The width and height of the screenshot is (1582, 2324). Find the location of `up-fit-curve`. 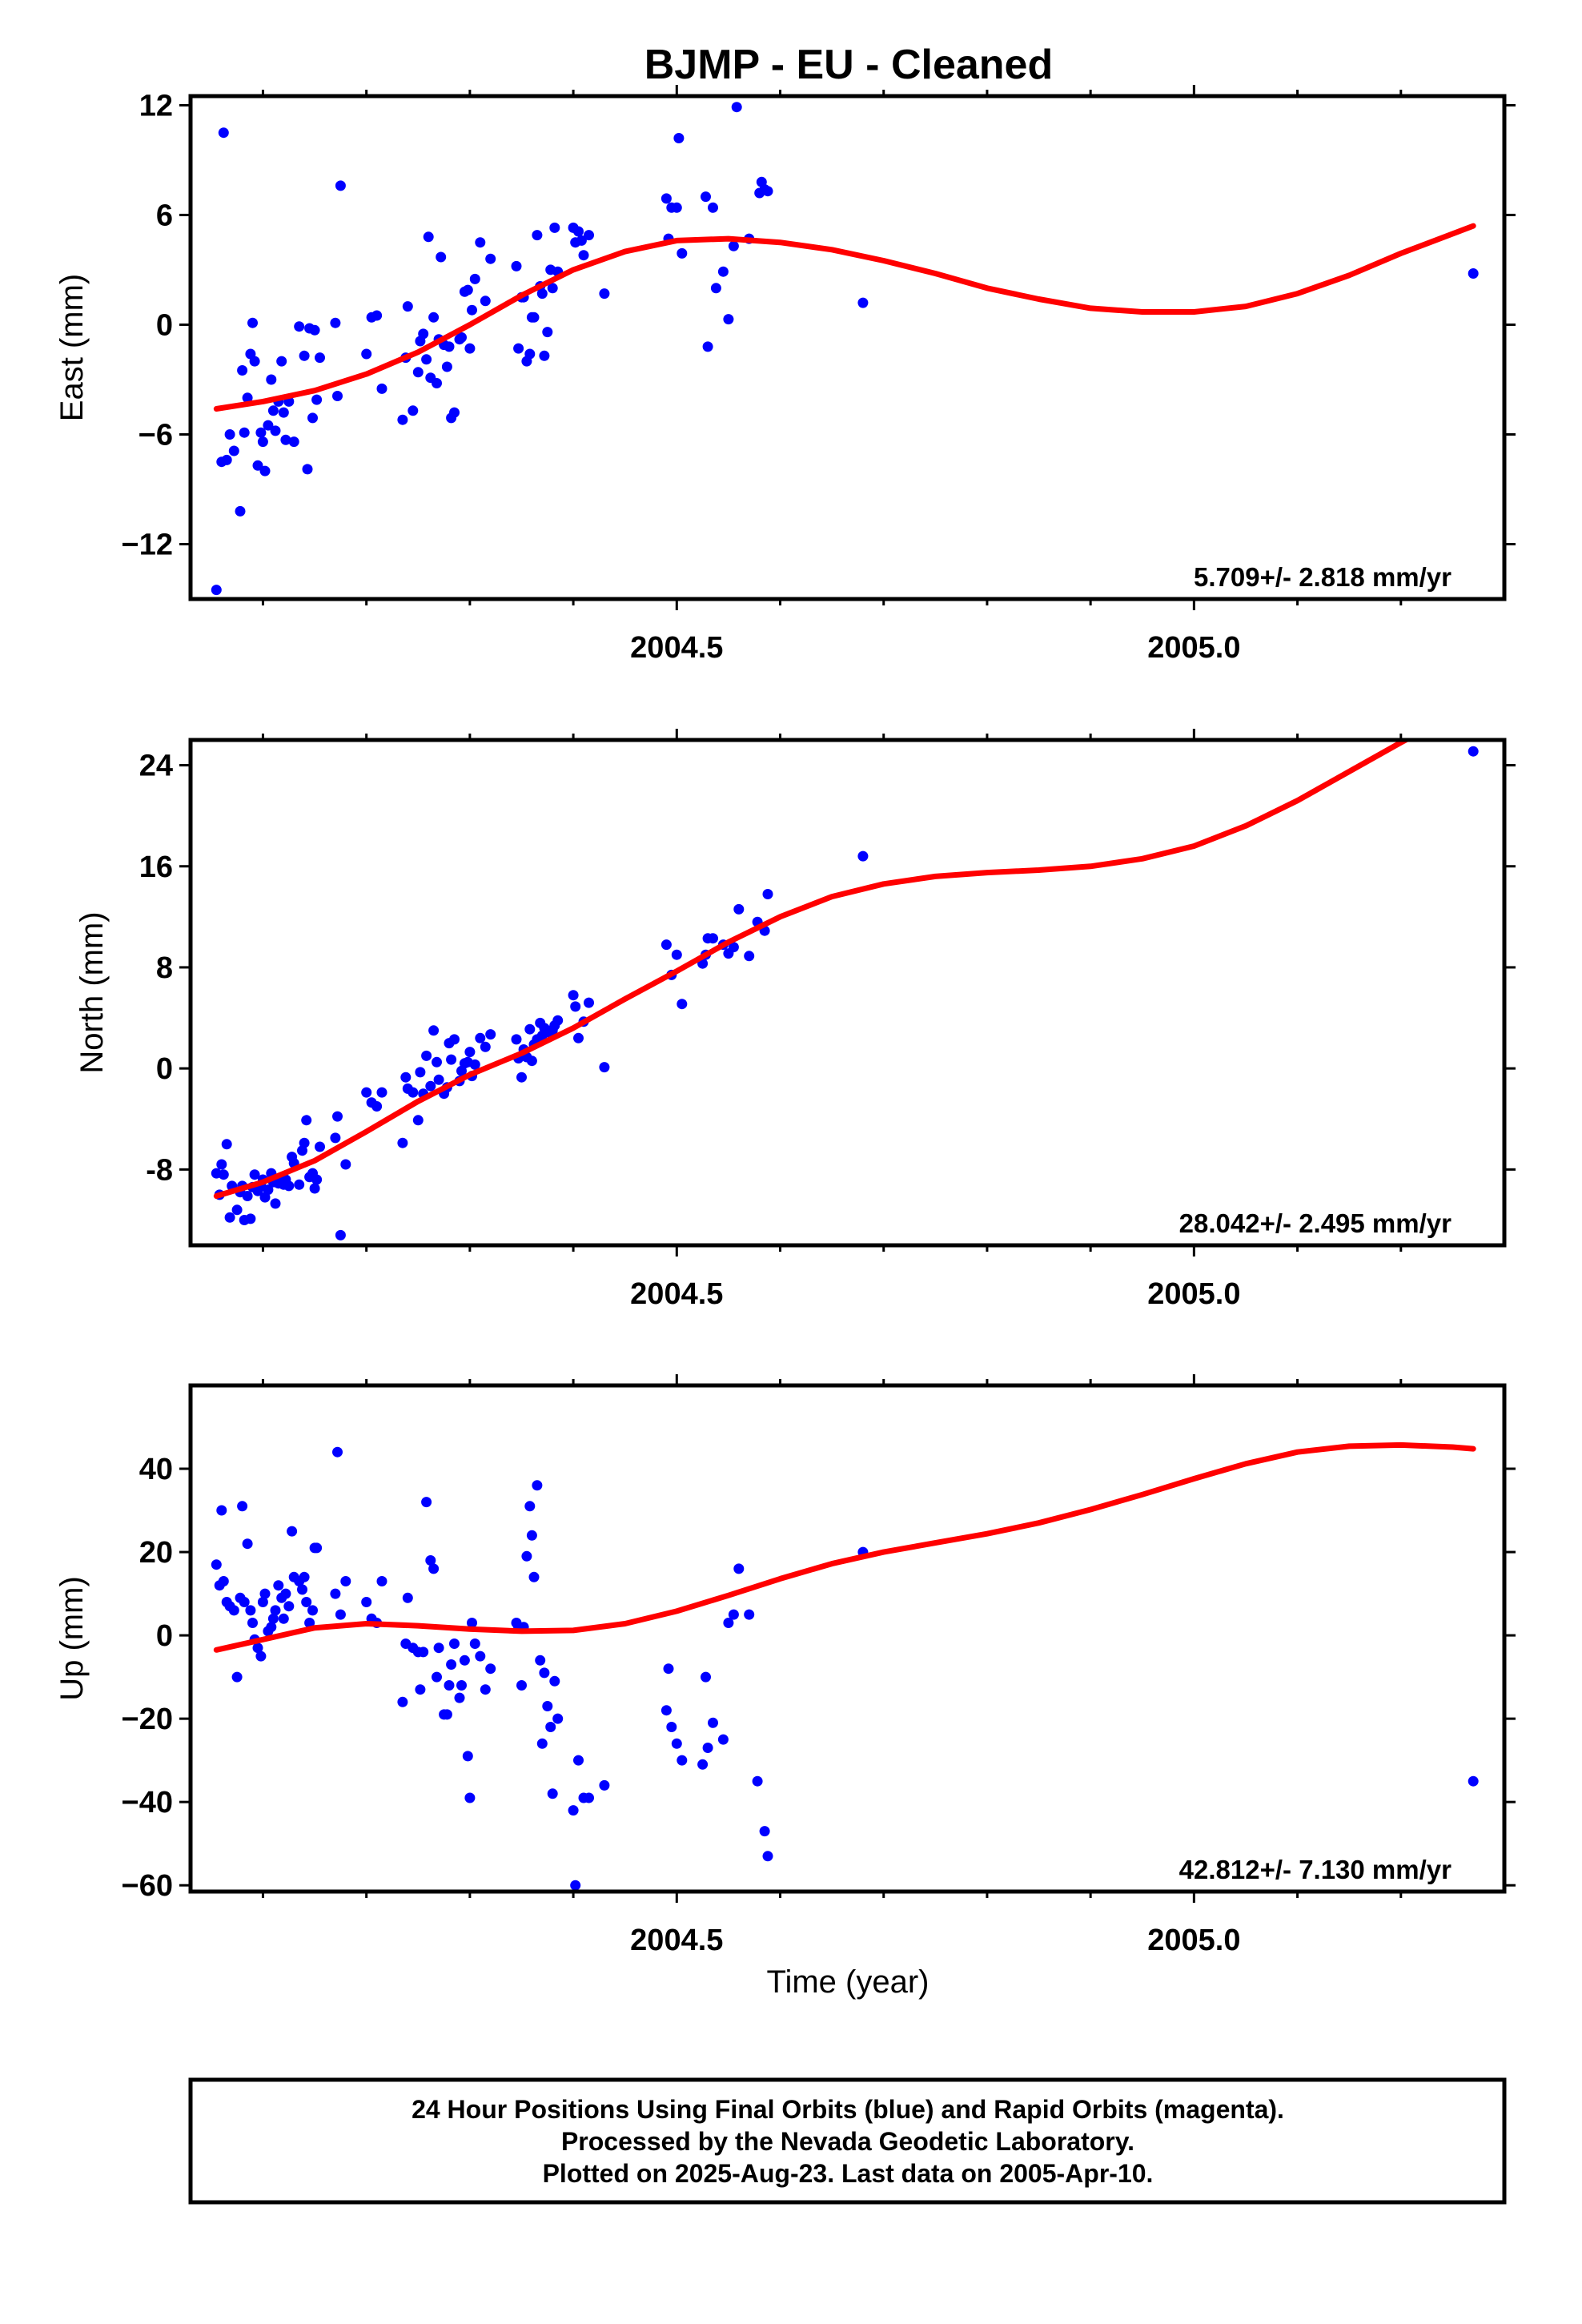

up-fit-curve is located at coordinates (845, 1547).